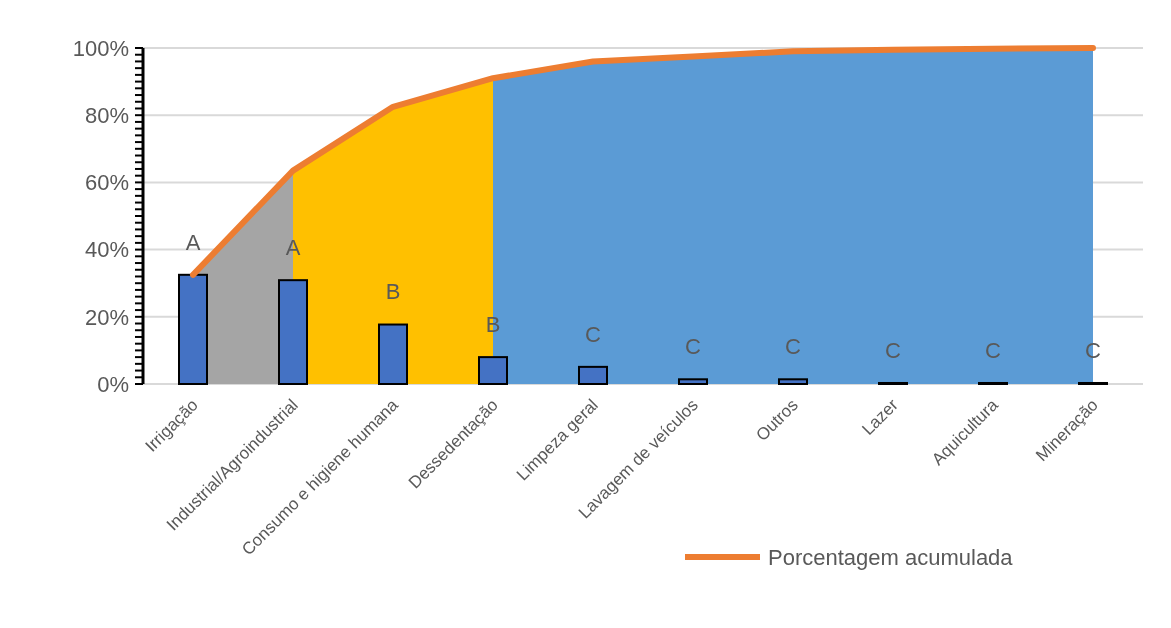 Image resolution: width=1171 pixels, height=628 pixels. I want to click on y-tick-label: 40%, so click(106, 250).